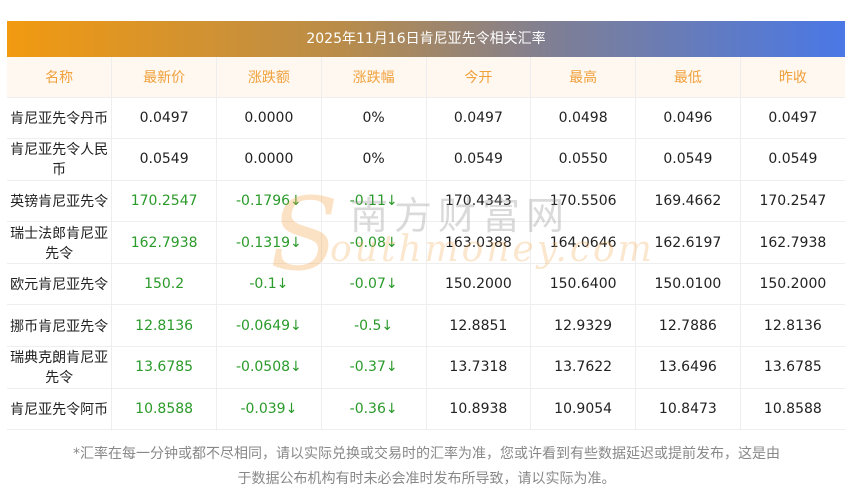 This screenshot has height=500, width=853. What do you see at coordinates (374, 283) in the screenshot?
I see `rate-cell: -0.07↓` at bounding box center [374, 283].